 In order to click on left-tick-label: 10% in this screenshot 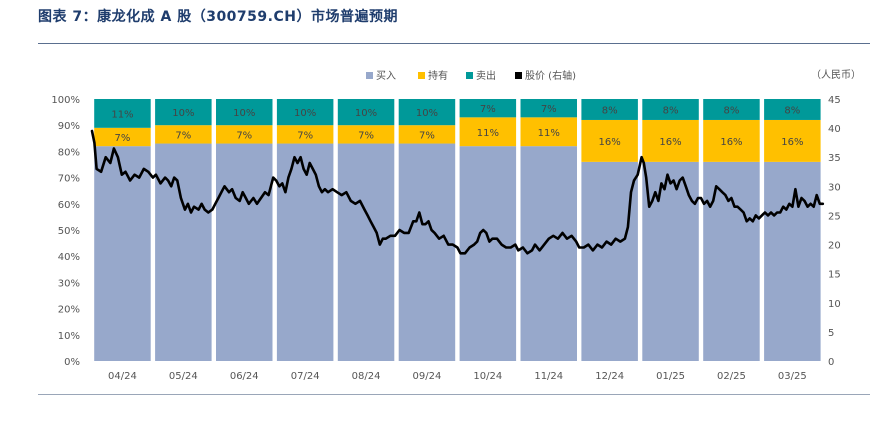, I will do `click(69, 336)`.